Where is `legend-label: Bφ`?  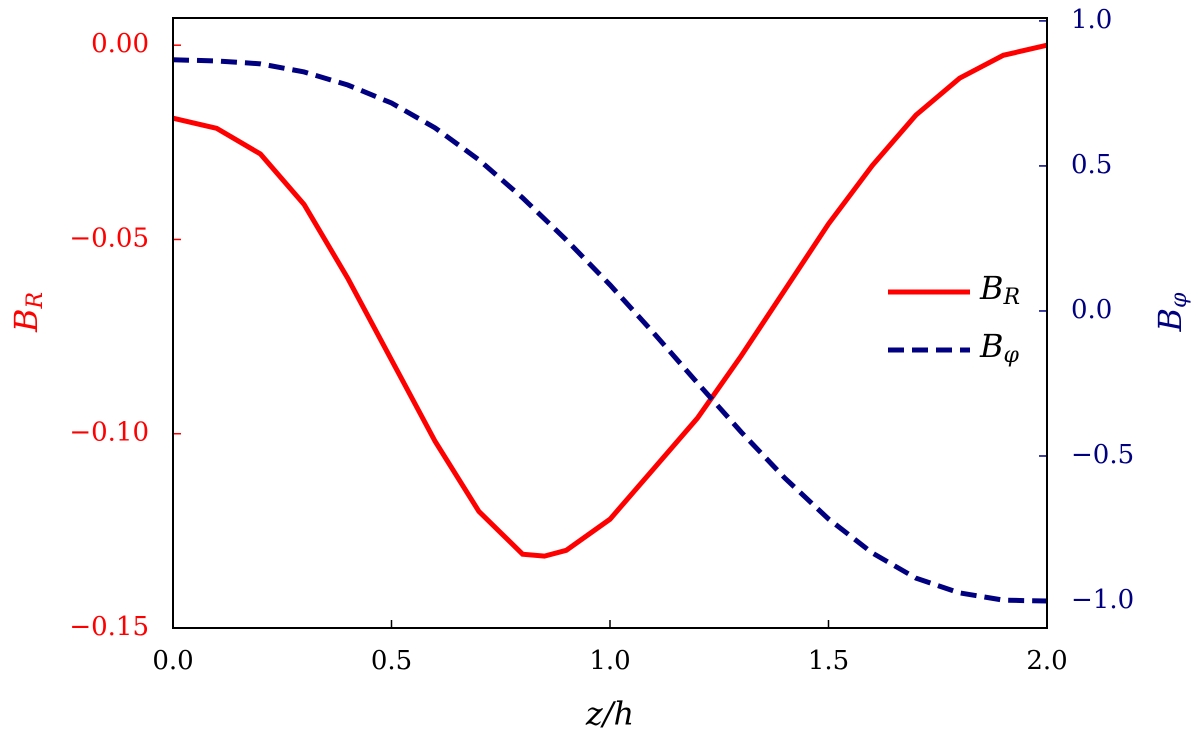 legend-label: Bφ is located at coordinates (999, 348).